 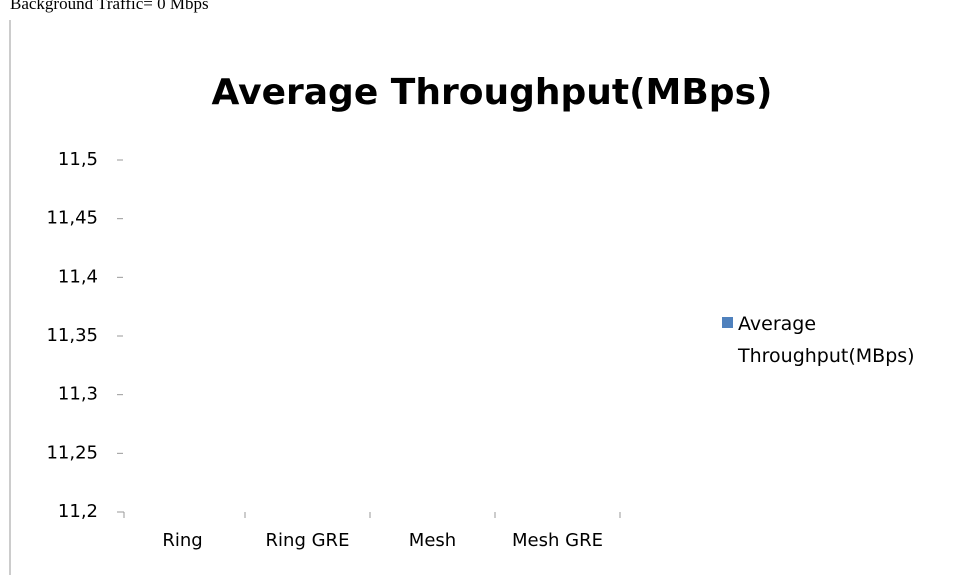 What do you see at coordinates (557, 540) in the screenshot?
I see `x-tick-label: Mesh GRE` at bounding box center [557, 540].